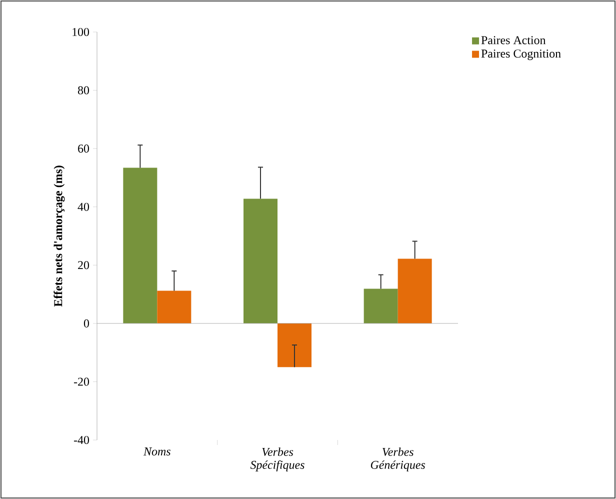  I want to click on y-tick-label: 80, so click(84, 90).